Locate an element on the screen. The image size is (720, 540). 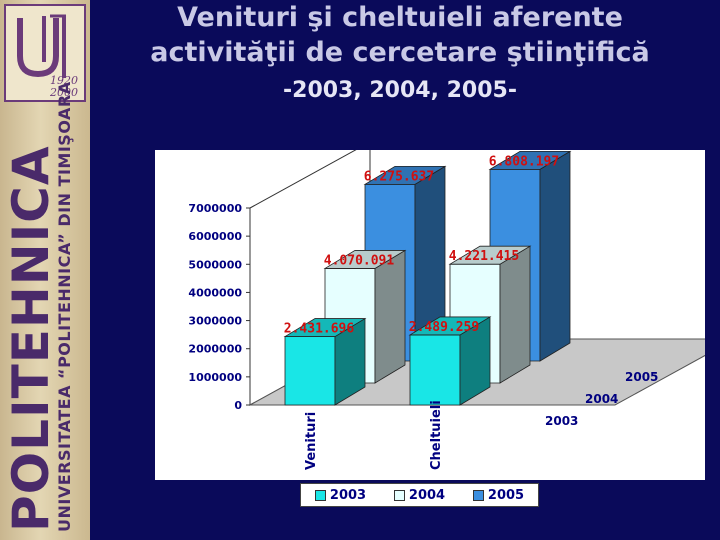
university-logo: 1920 2000 is located at coordinates (45, 53).